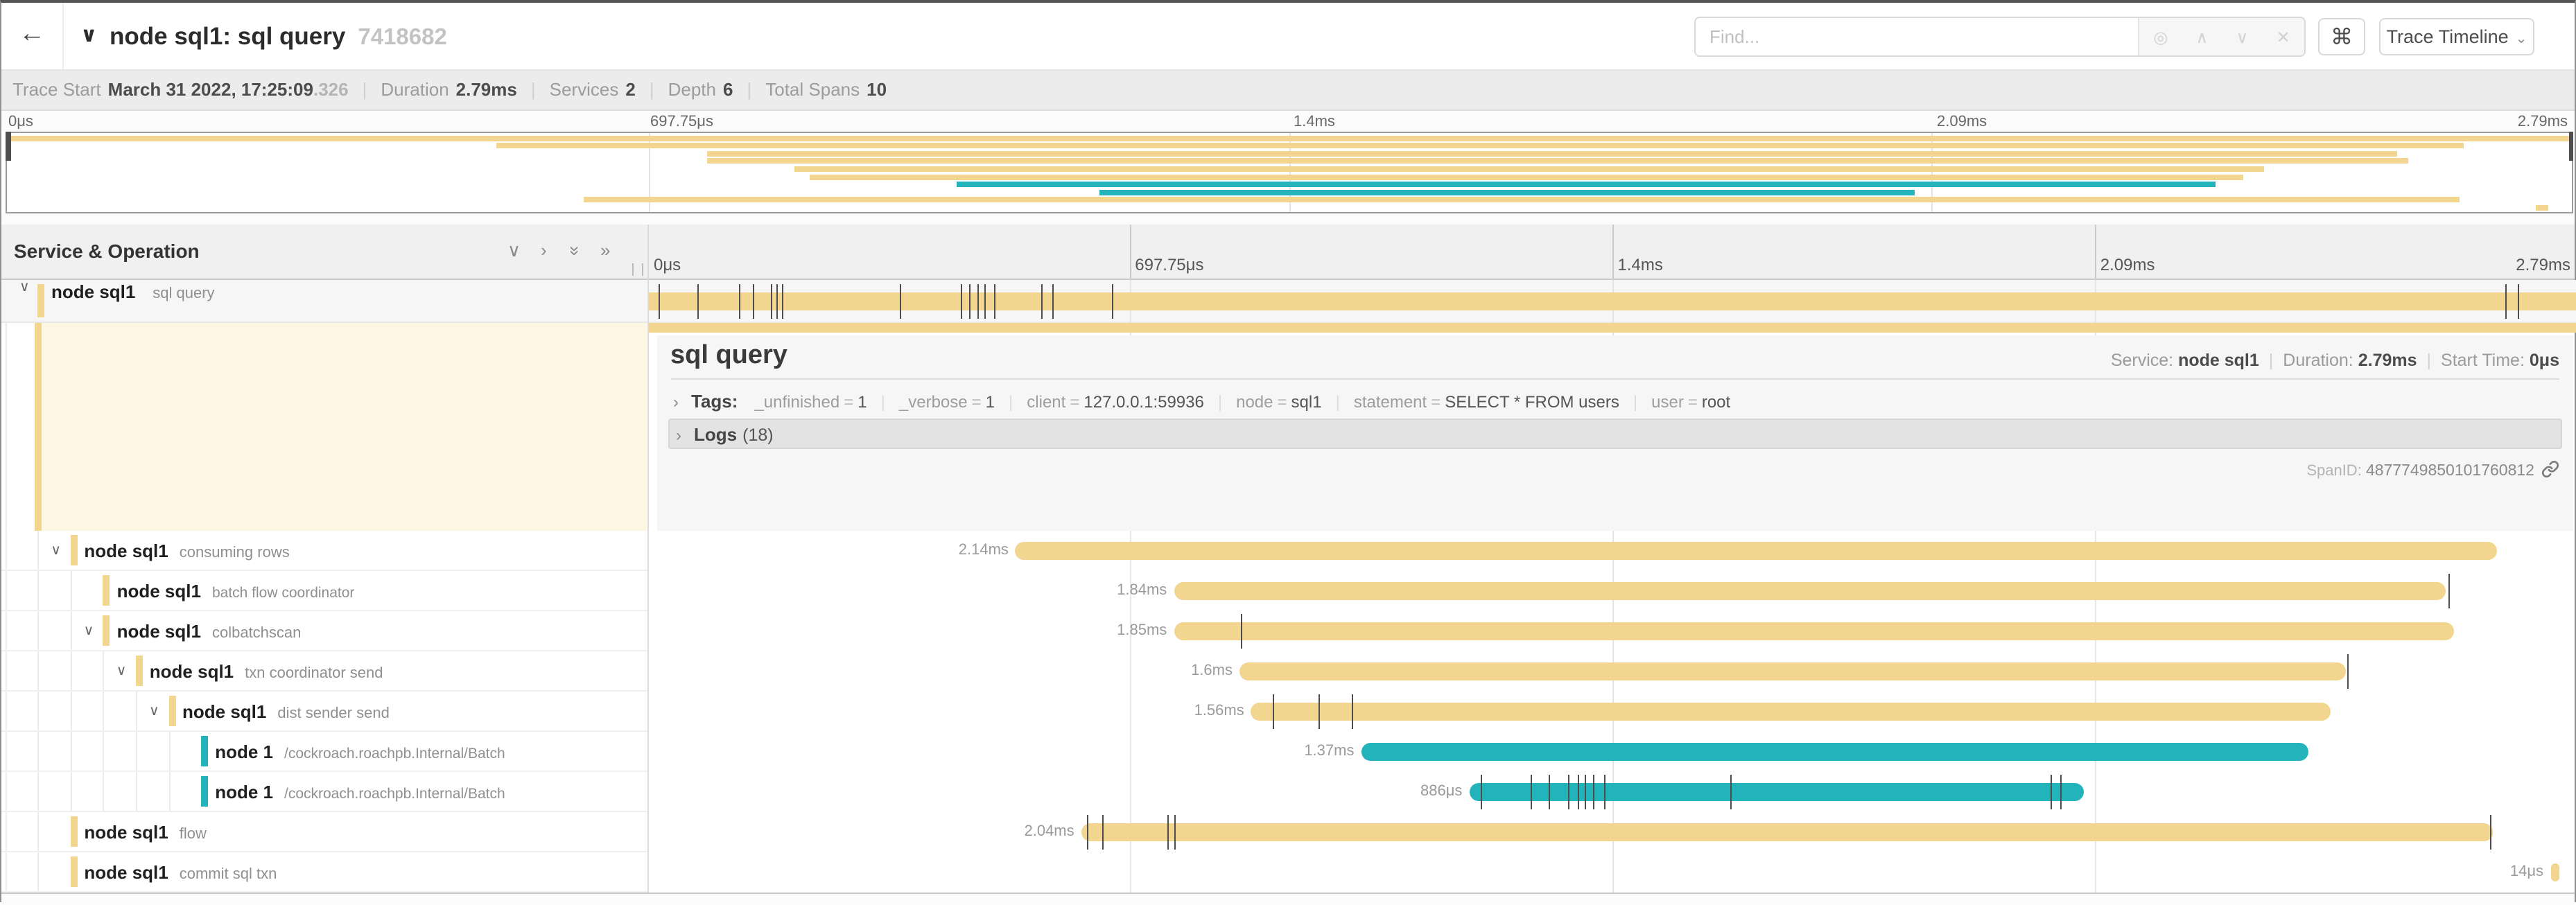 The image size is (2576, 905). I want to click on span-bar-row: 886μs, so click(1611, 792).